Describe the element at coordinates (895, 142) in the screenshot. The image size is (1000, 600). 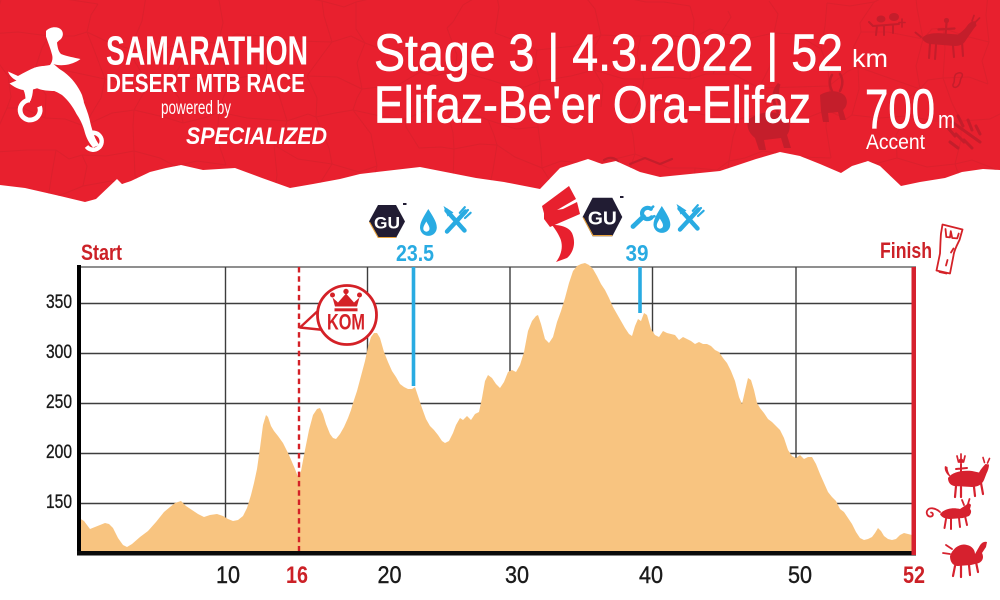
I see `svg-text: Accent` at that location.